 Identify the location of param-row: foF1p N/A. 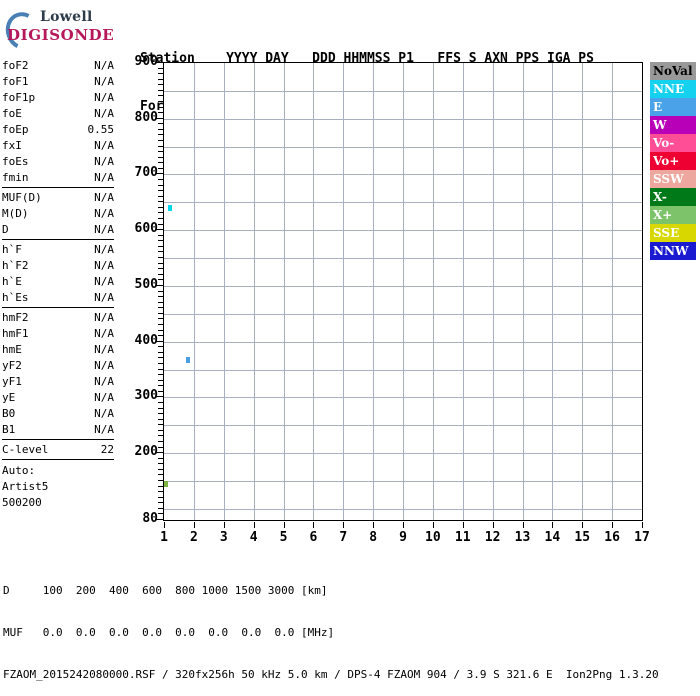
(58, 98).